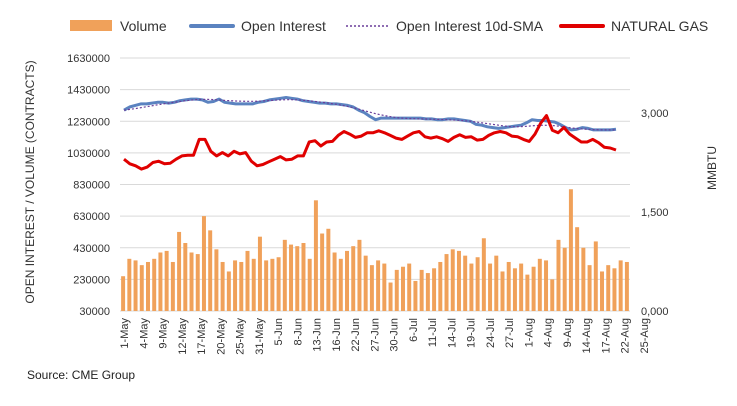 Image resolution: width=737 pixels, height=406 pixels. What do you see at coordinates (655, 114) in the screenshot?
I see `right-tick-label: 3,000` at bounding box center [655, 114].